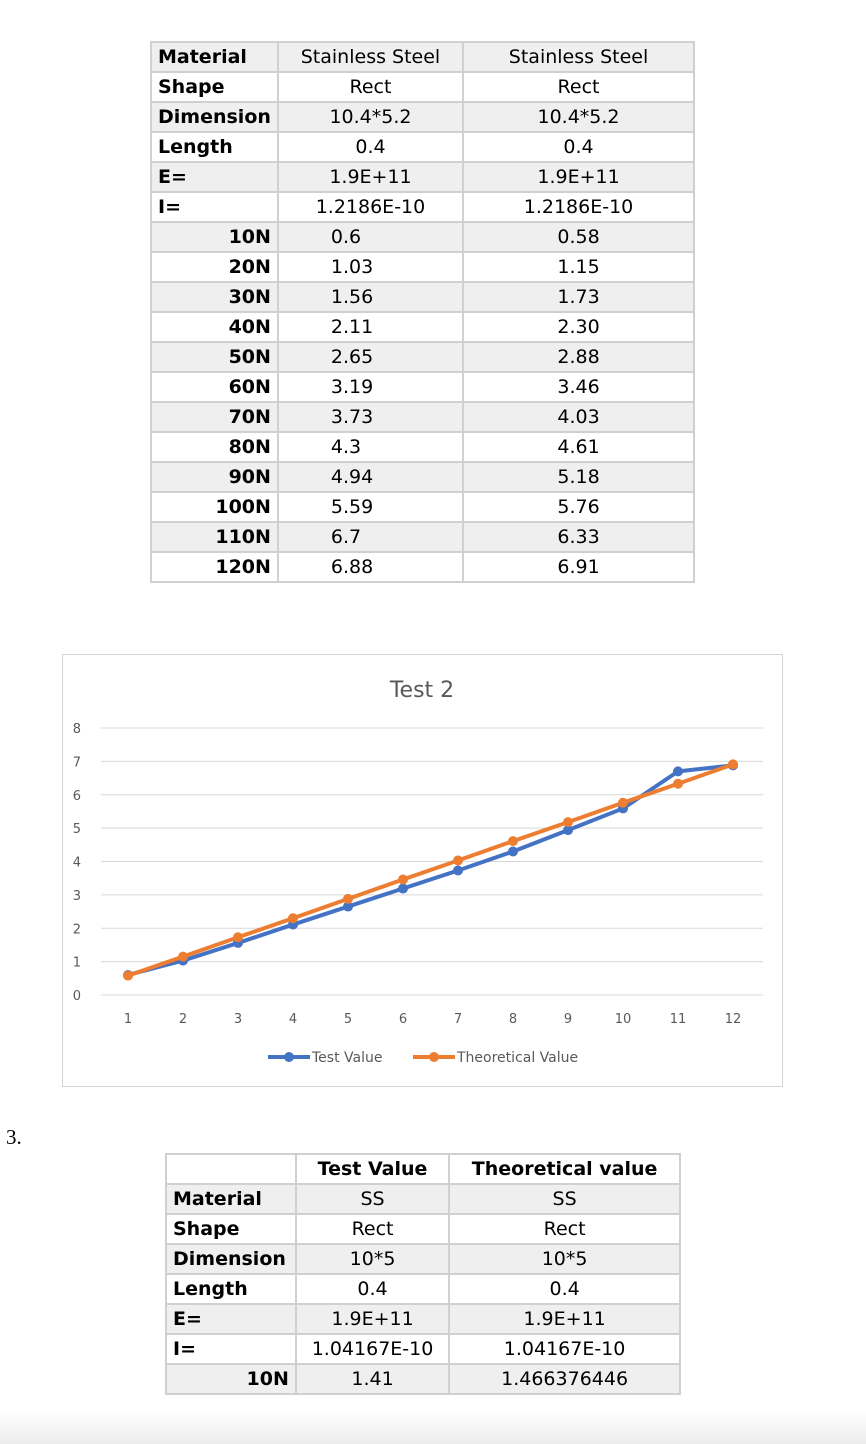  Describe the element at coordinates (77, 929) in the screenshot. I see `y-tick-label: 2` at that location.